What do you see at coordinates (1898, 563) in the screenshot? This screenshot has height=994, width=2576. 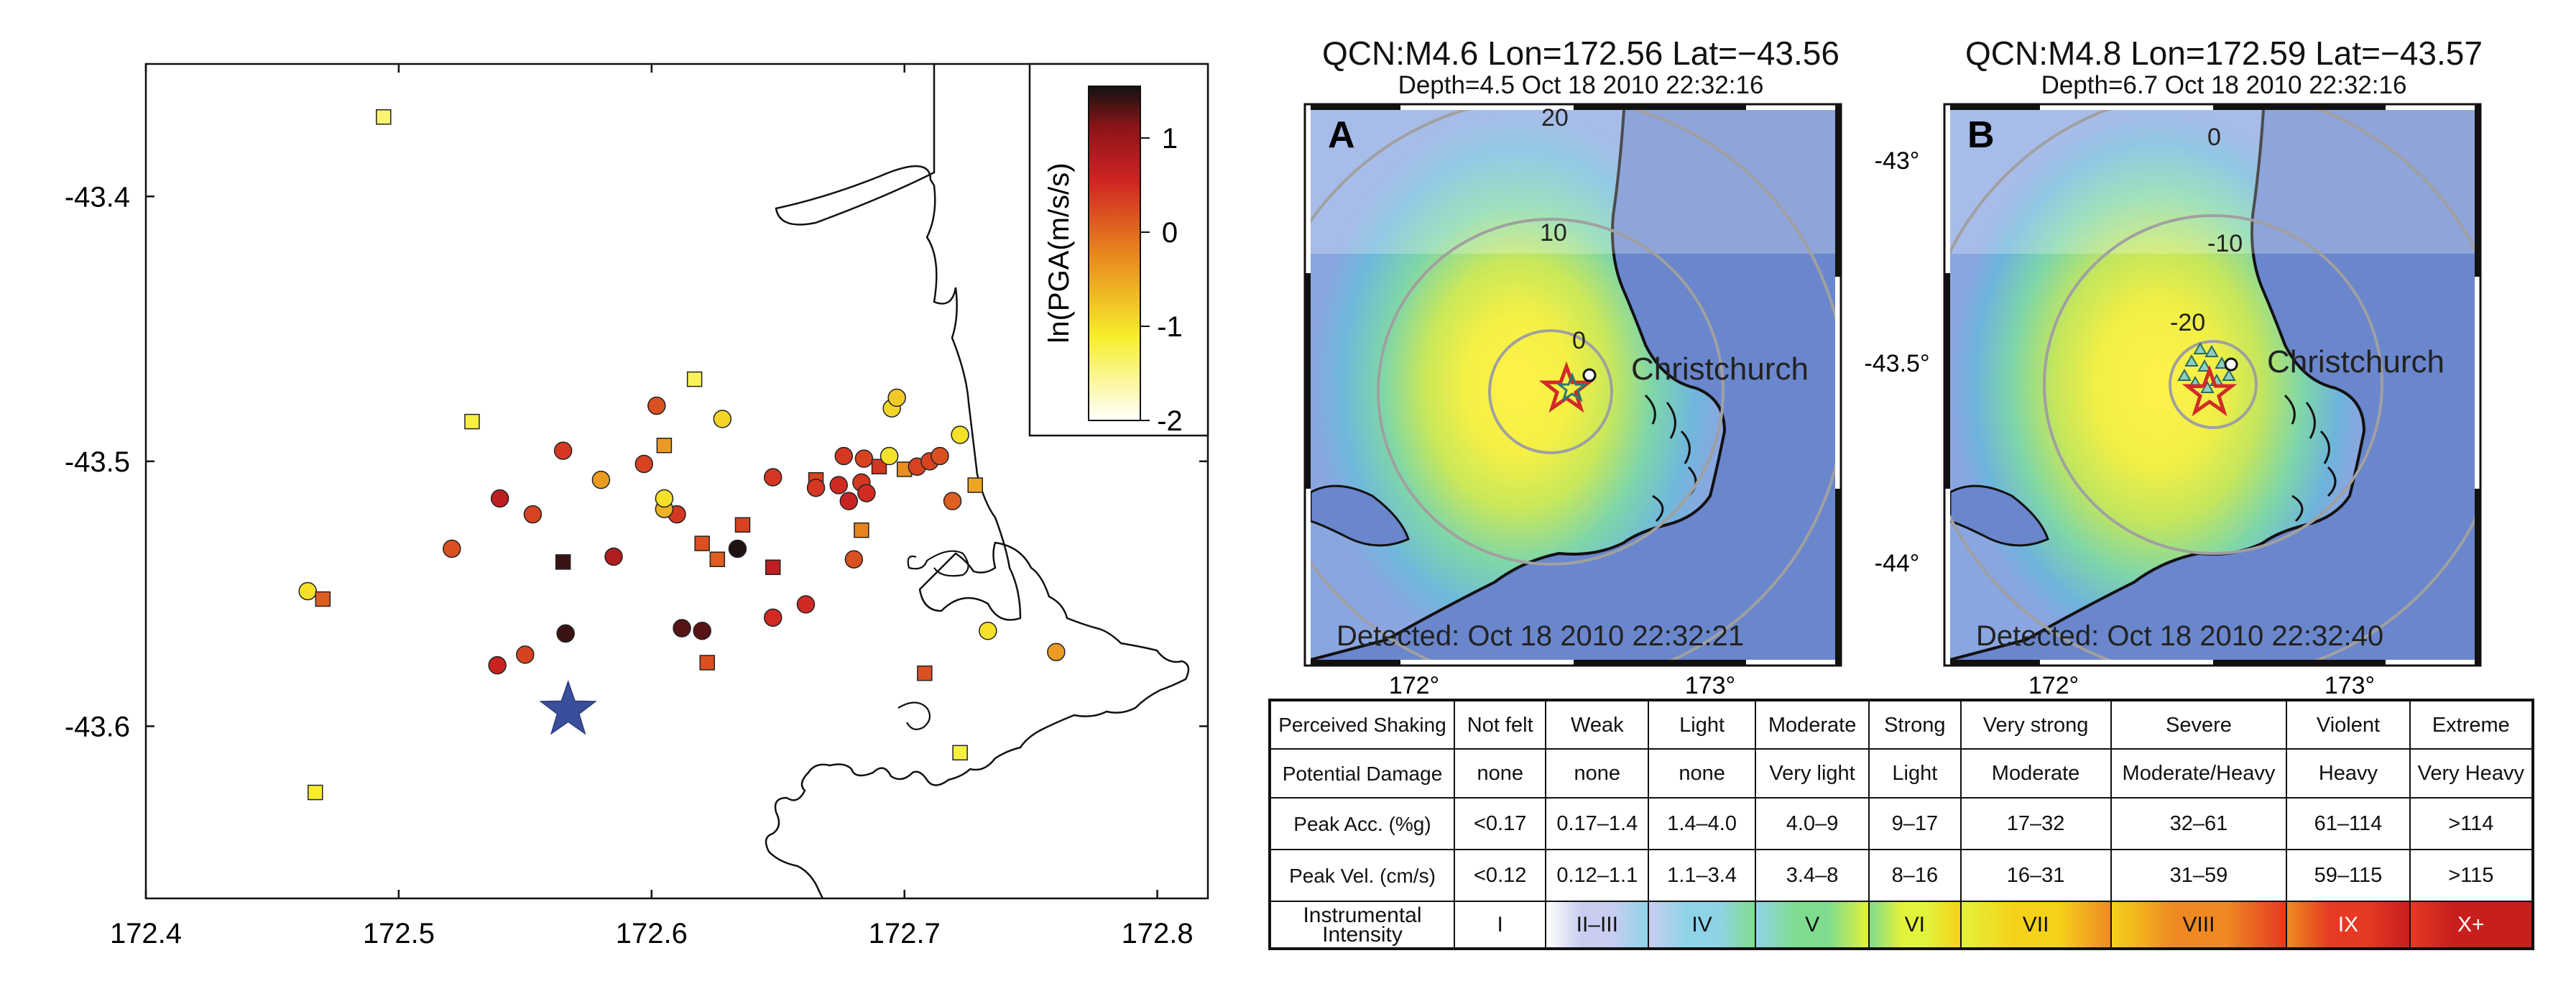 I see `lat-tick-44: -44°` at bounding box center [1898, 563].